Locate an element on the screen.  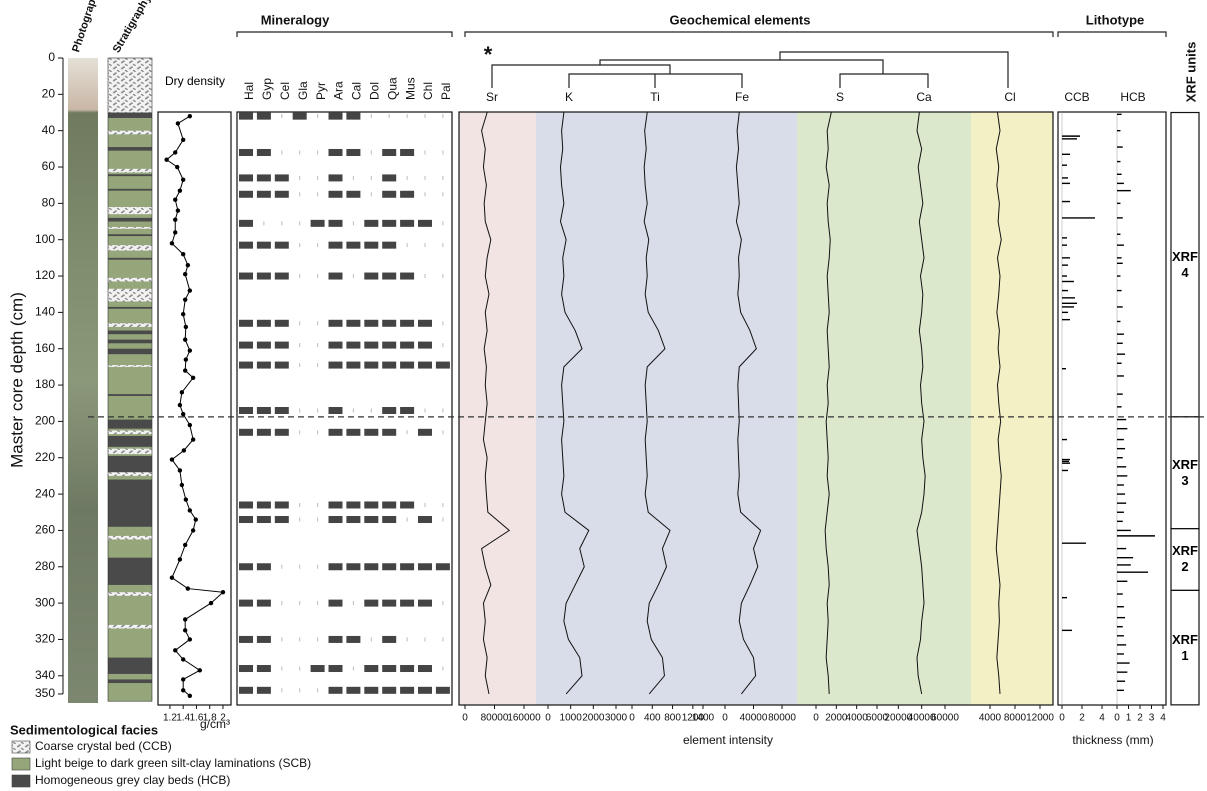
y-tick-label: 350 is located at coordinates (45, 693).